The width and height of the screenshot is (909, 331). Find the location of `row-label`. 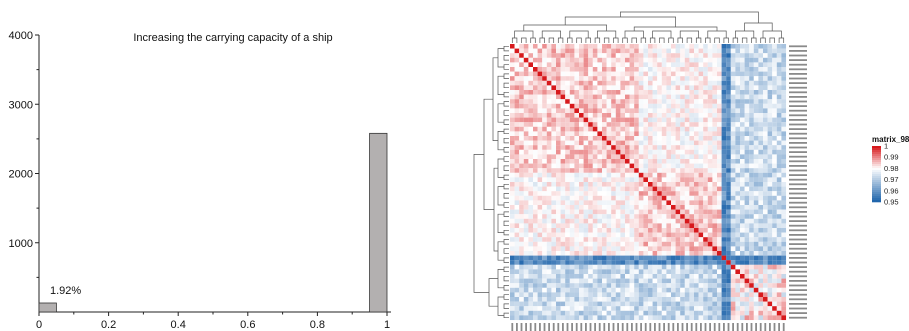

row-label is located at coordinates (798, 230).